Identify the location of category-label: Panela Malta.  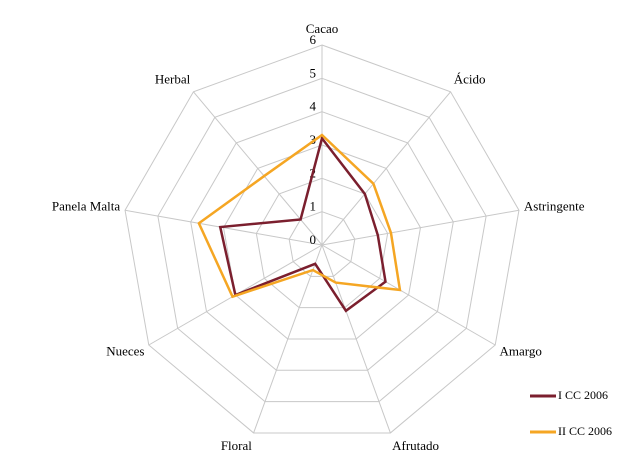
(86, 206).